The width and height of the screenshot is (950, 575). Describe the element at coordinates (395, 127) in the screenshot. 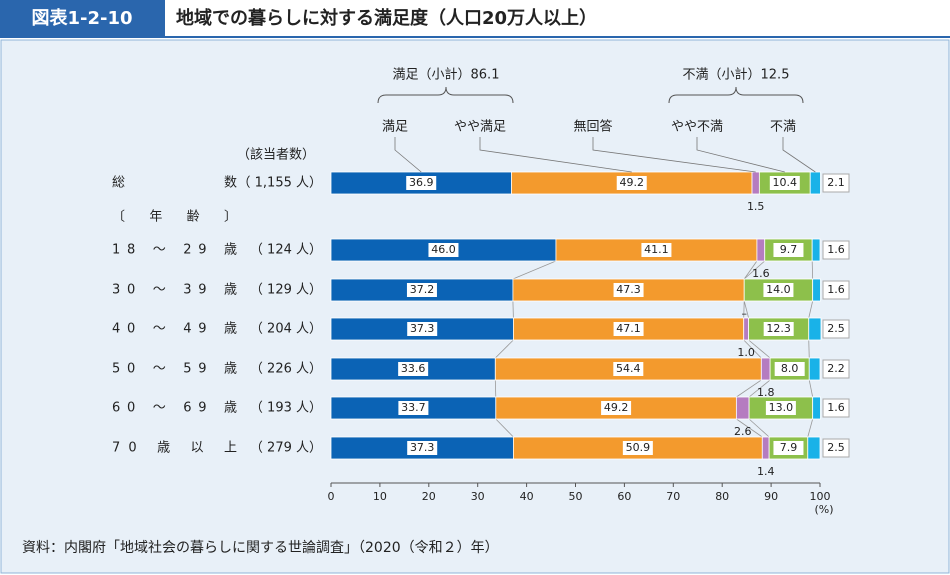

I see `legend-label: 満足` at that location.